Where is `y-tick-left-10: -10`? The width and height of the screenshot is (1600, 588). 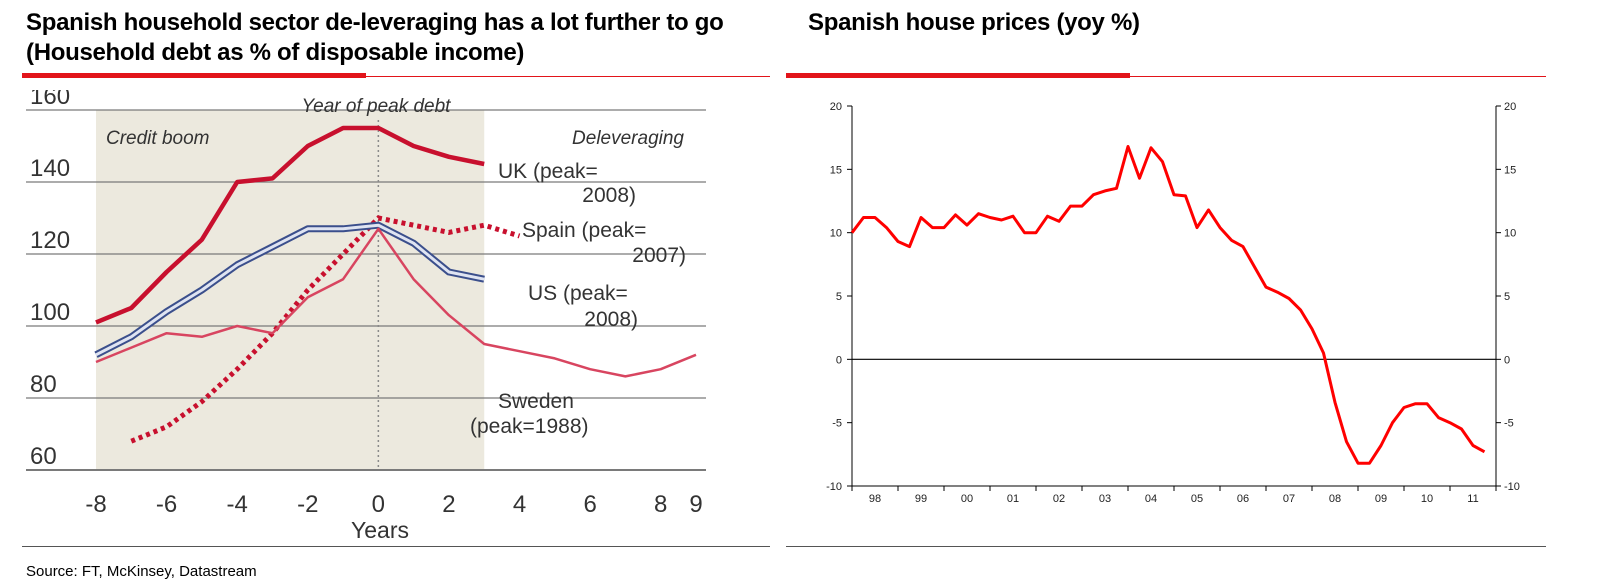
y-tick-left-10: -10 is located at coordinates (834, 487).